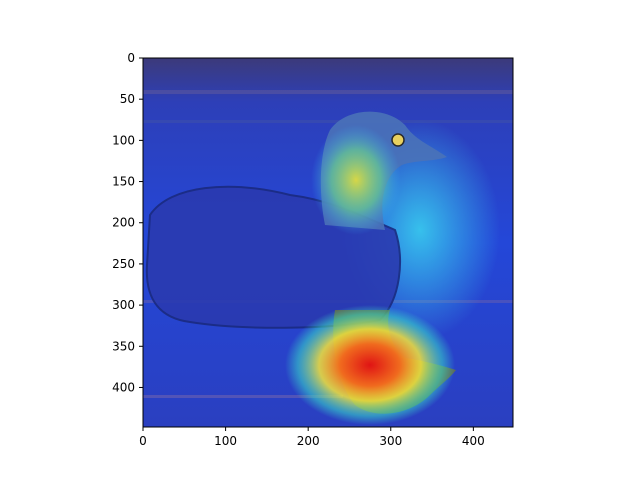  What do you see at coordinates (123, 182) in the screenshot?
I see `y-tick-label: 150` at bounding box center [123, 182].